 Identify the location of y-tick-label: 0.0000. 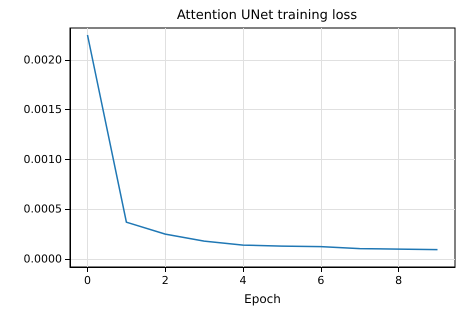
(43, 259).